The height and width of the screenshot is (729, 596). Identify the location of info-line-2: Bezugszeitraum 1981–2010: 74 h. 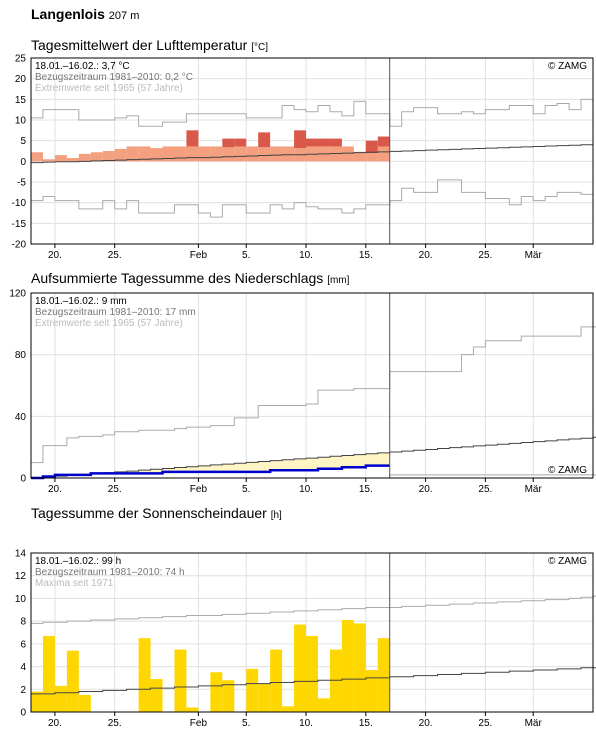
(110, 572).